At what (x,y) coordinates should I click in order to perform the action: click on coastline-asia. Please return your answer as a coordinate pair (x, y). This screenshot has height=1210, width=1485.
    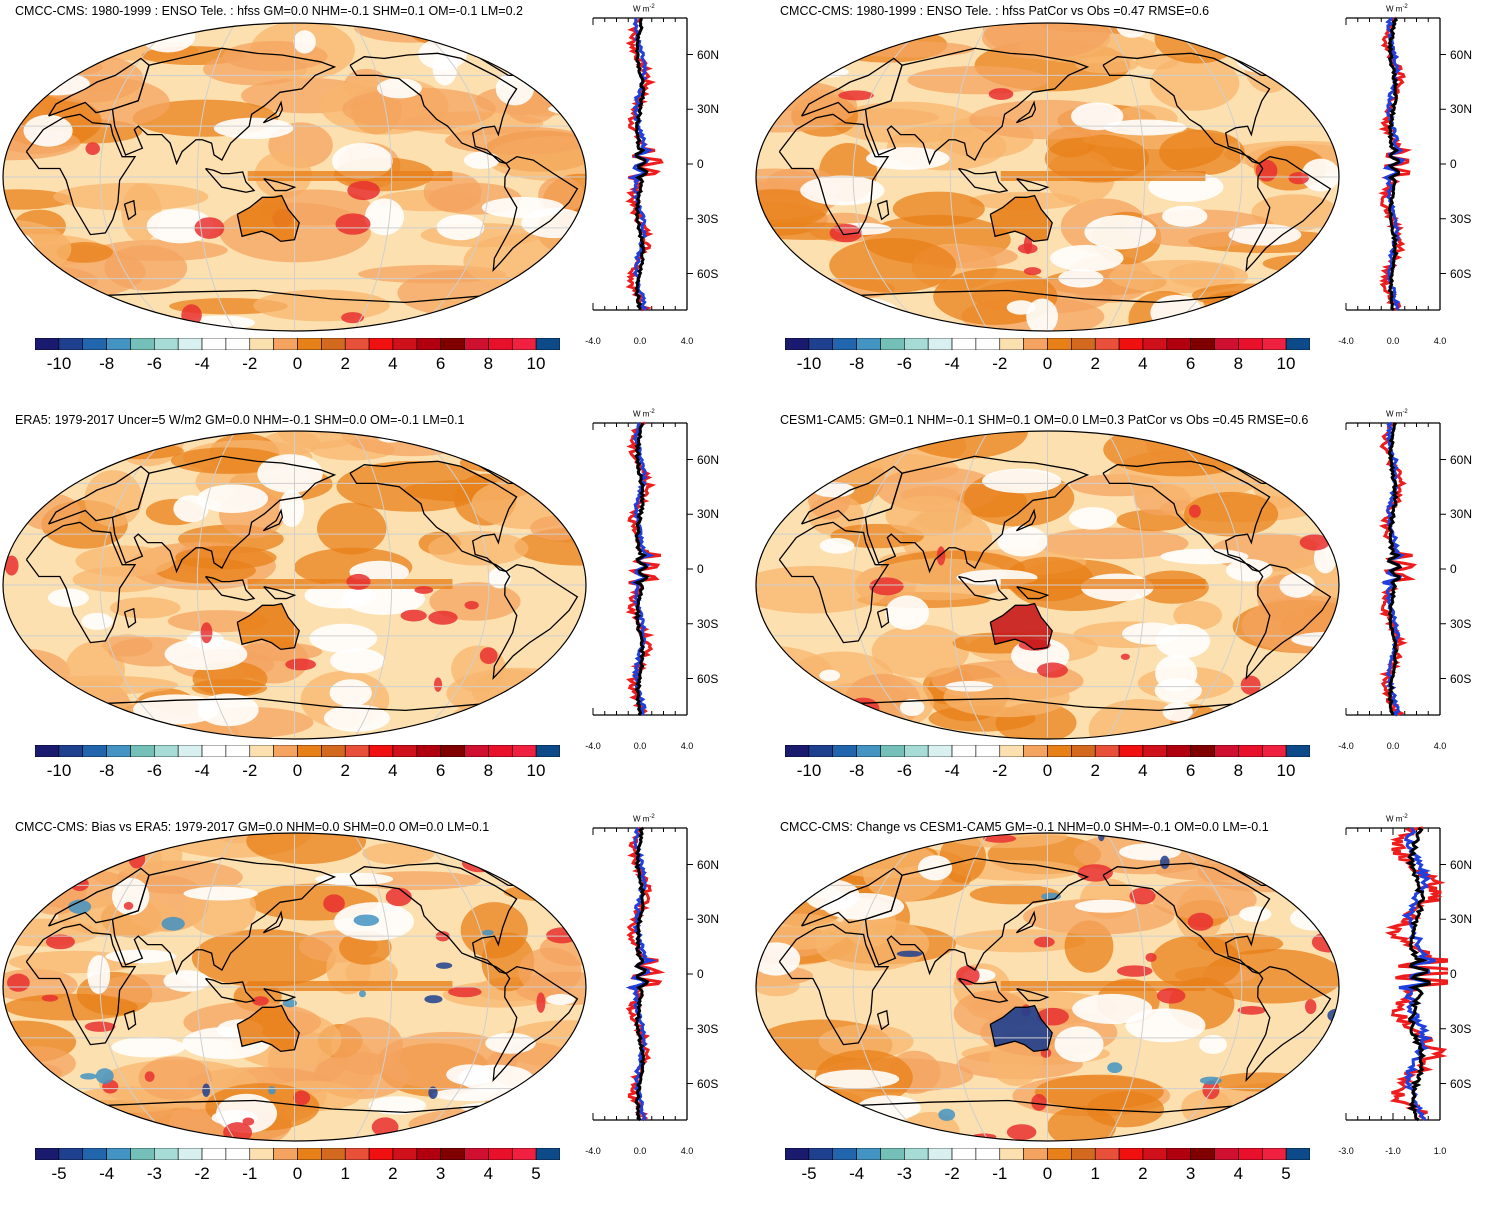
    Looking at the image, I should click on (977, 916).